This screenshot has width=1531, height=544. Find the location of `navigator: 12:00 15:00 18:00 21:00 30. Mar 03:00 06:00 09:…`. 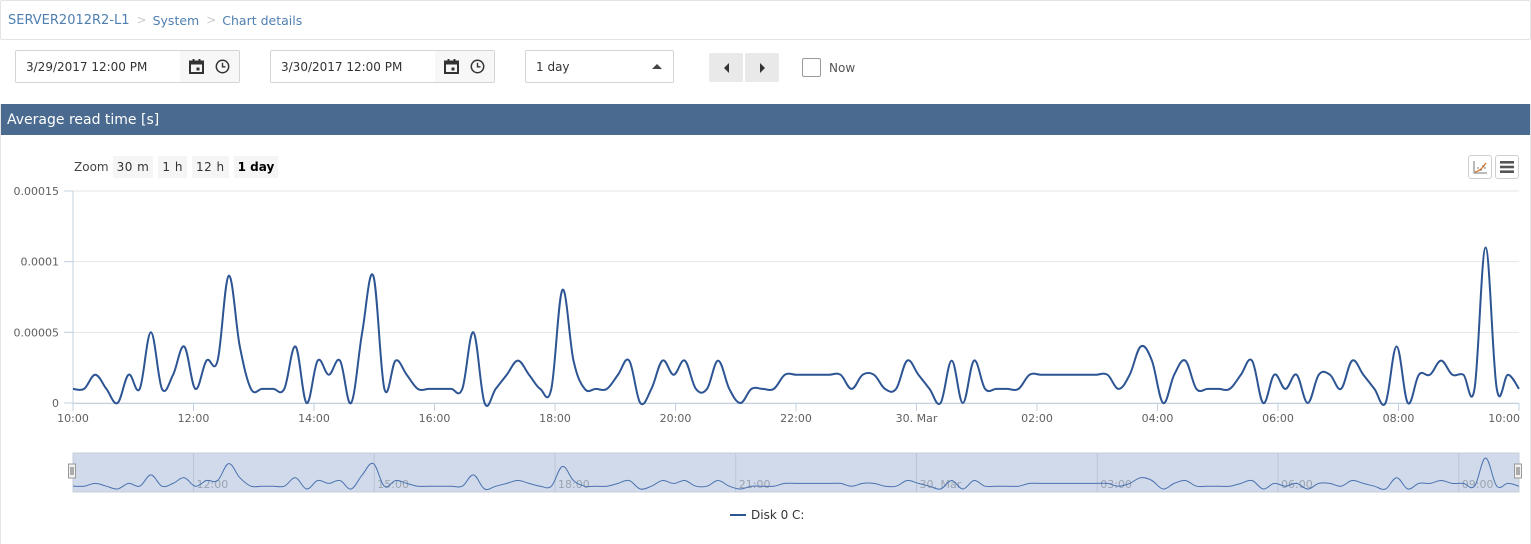

navigator: 12:00 15:00 18:00 21:00 30. Mar 03:00 06:00 09:… is located at coordinates (795, 472).